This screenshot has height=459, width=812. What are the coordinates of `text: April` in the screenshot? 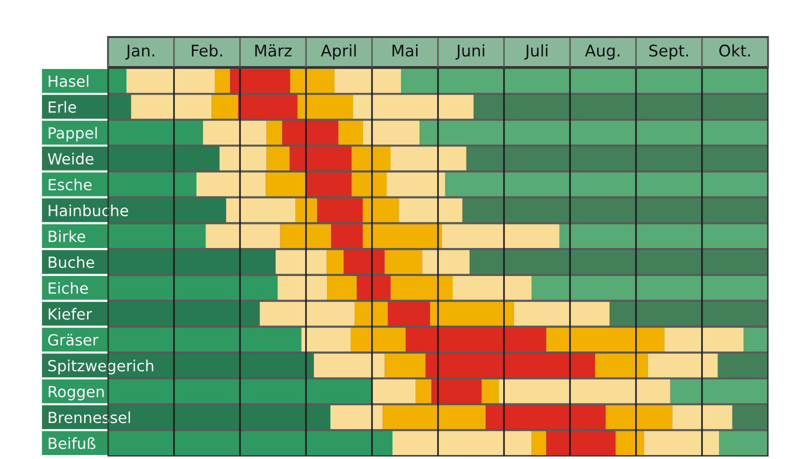 It's located at (338, 52).